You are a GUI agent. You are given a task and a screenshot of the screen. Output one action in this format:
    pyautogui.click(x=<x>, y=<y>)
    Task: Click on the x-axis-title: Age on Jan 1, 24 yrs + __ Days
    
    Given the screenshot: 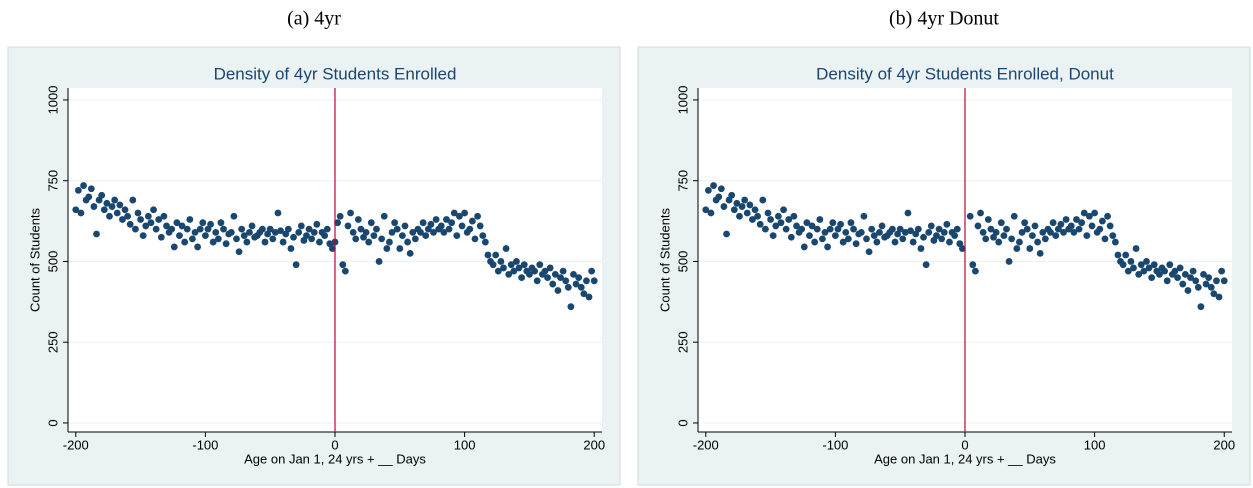 What is the action you would take?
    pyautogui.click(x=965, y=458)
    